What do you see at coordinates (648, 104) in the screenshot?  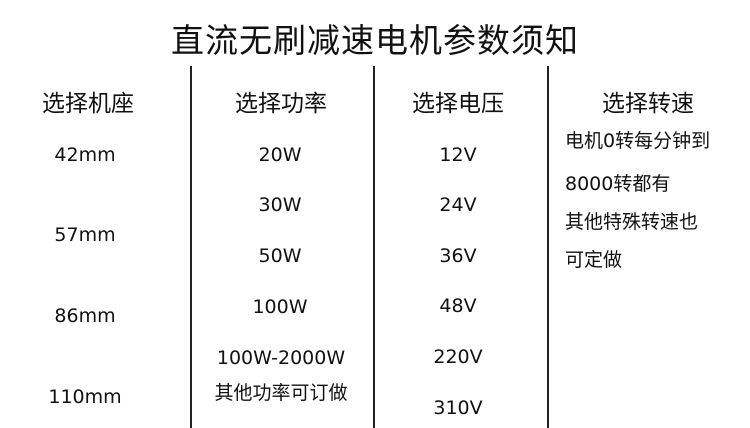 I see `header-speed: 选择转速` at bounding box center [648, 104].